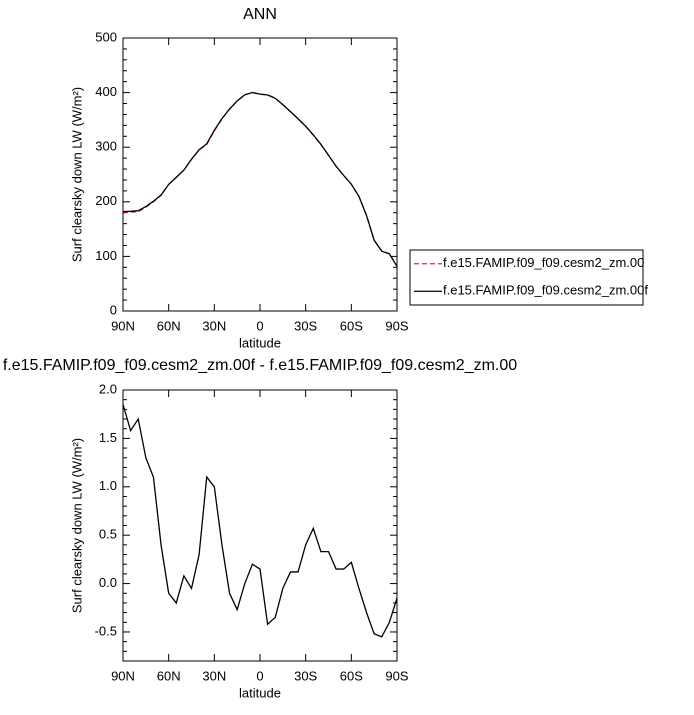  I want to click on y-tick-label: 1.5, so click(108, 437).